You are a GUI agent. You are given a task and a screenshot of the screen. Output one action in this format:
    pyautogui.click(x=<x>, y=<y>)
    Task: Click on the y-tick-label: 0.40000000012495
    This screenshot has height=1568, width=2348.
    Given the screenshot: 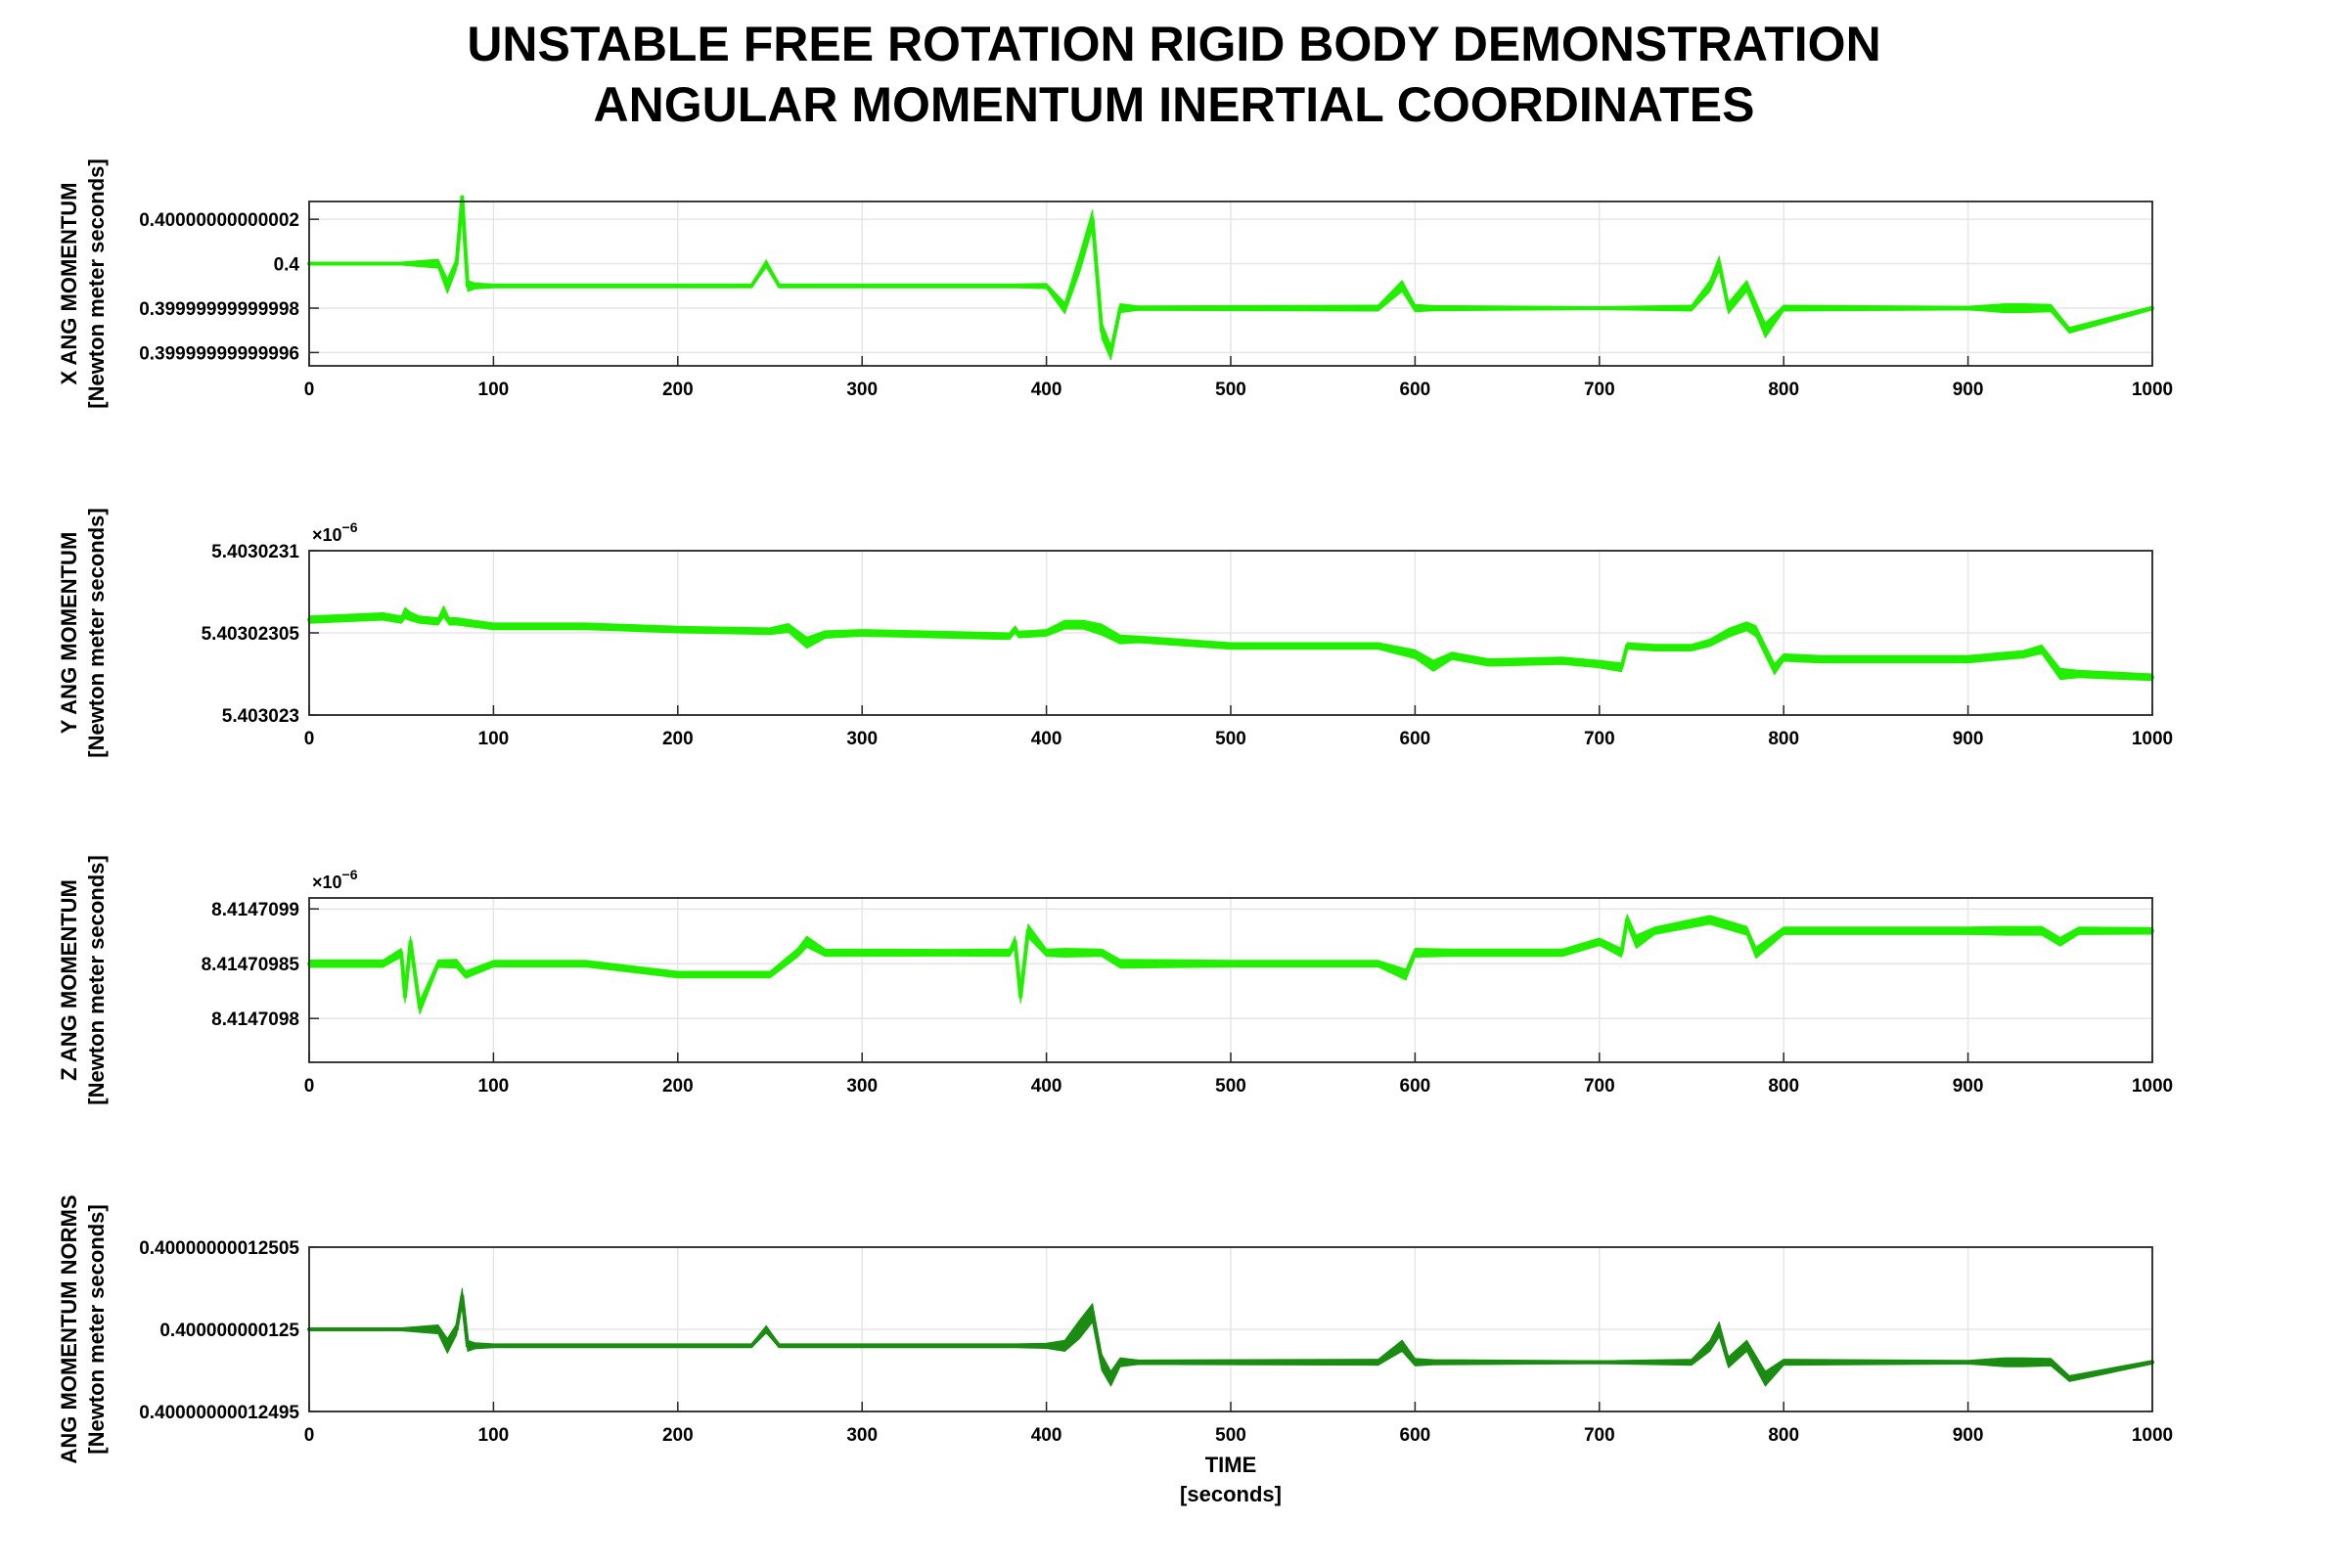 What is the action you would take?
    pyautogui.click(x=219, y=1413)
    